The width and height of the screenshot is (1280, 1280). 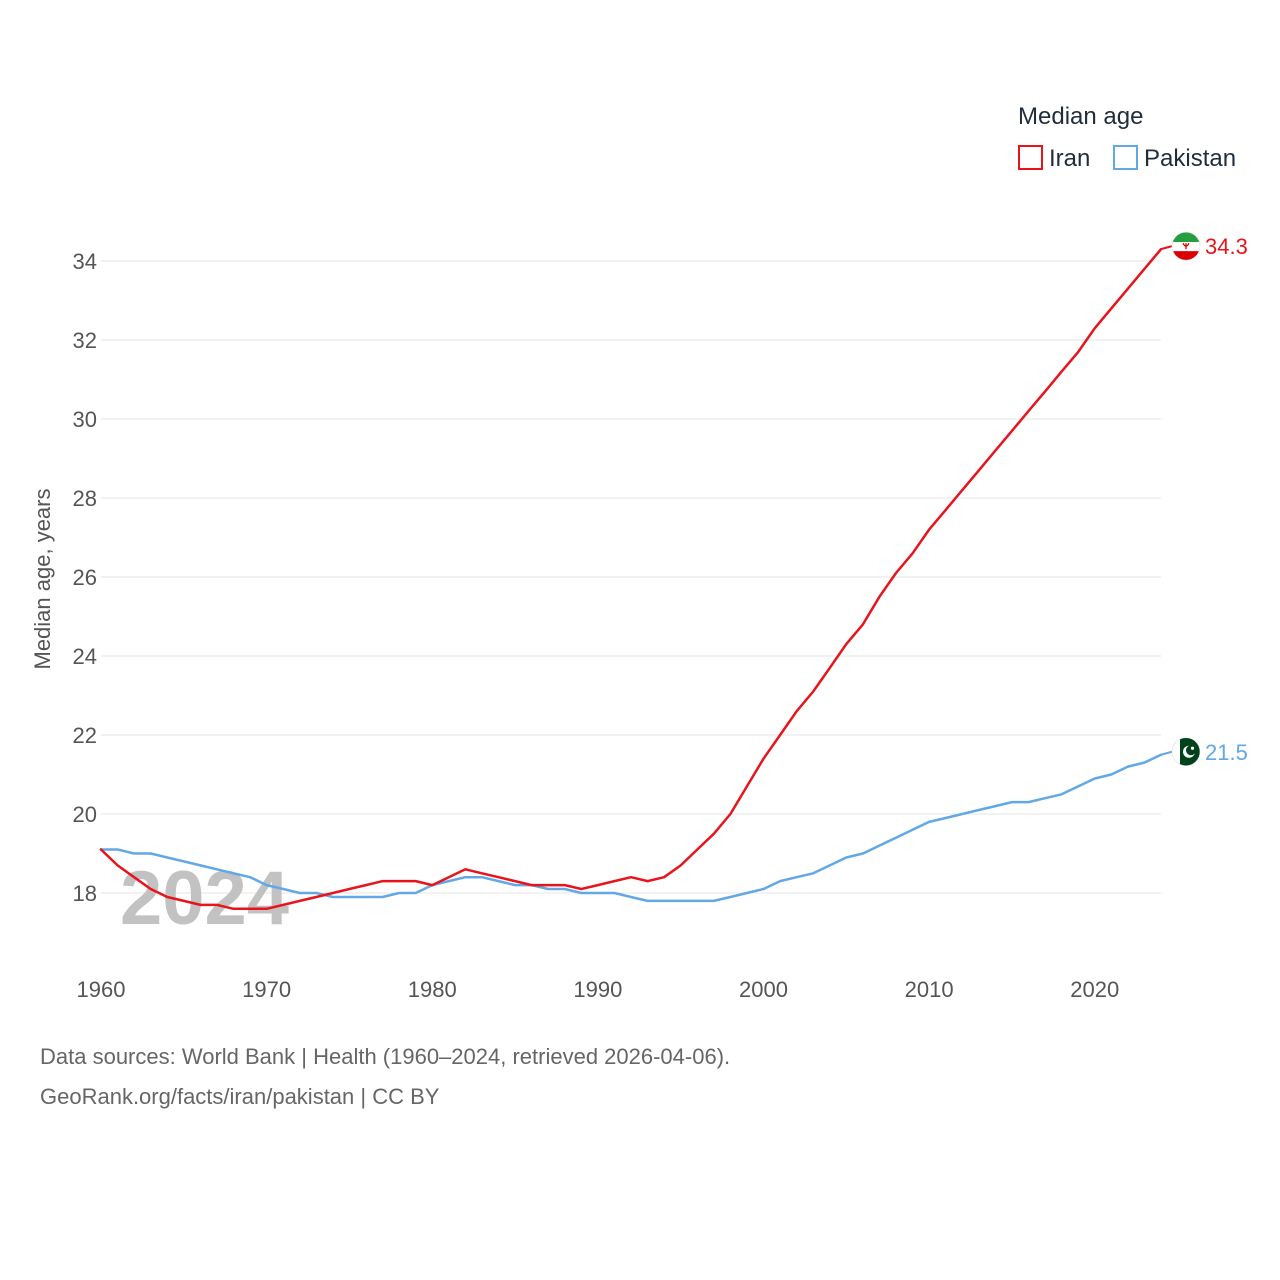 I want to click on y-tick-label-32: 32, so click(x=85, y=340).